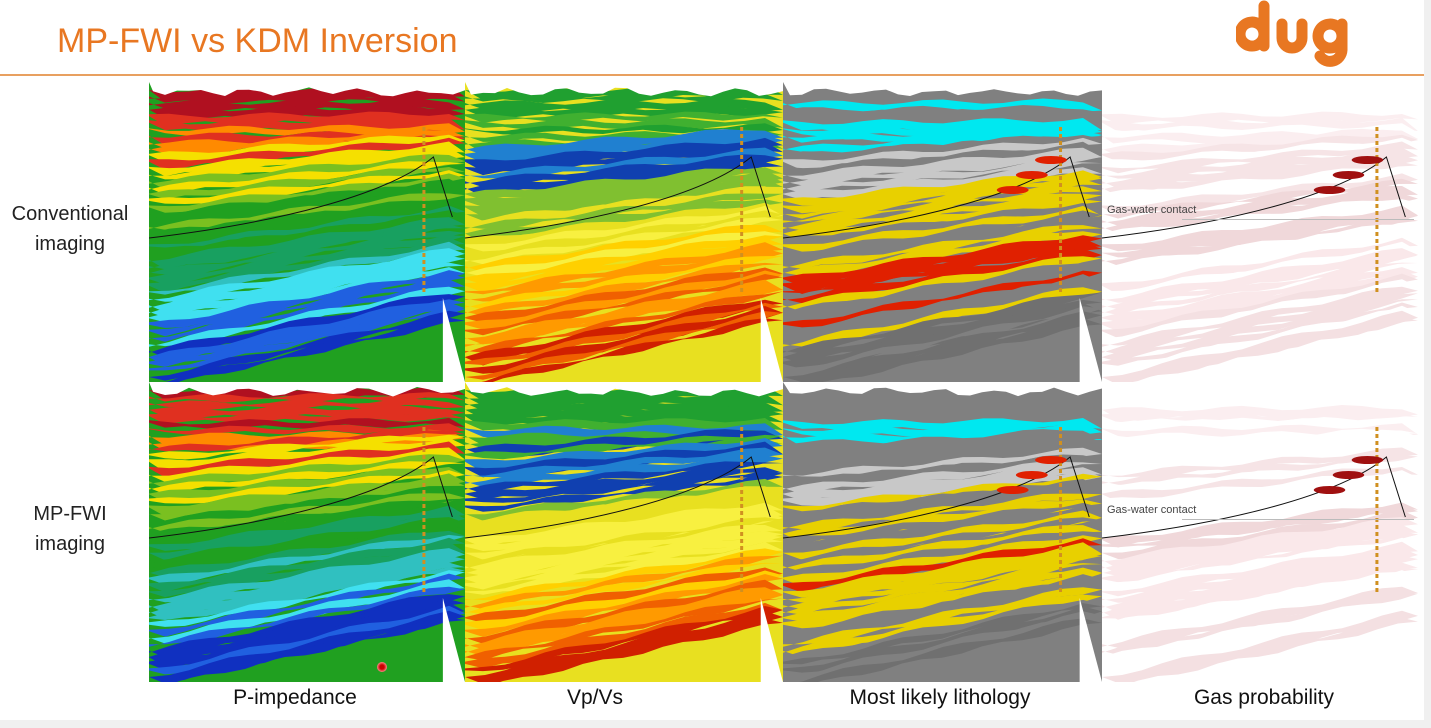 Image resolution: width=1431 pixels, height=728 pixels. Describe the element at coordinates (1152, 210) in the screenshot. I see `gas-water-contact-label: Gas-water contact` at that location.